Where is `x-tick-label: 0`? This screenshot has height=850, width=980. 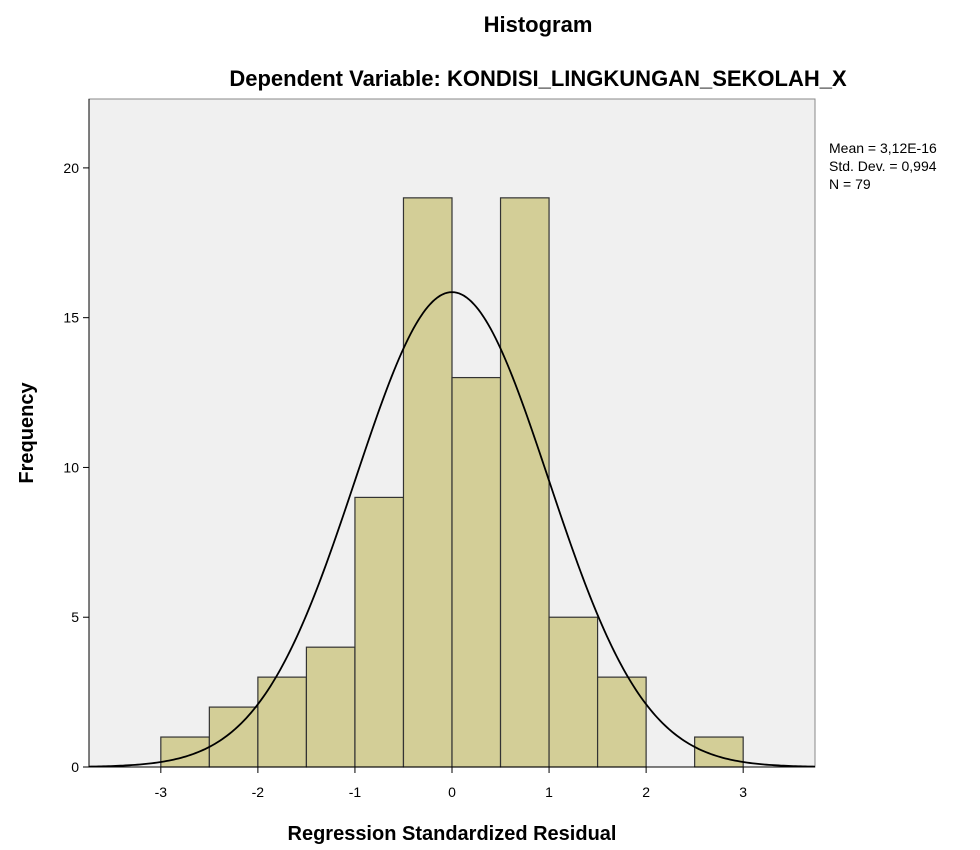
x-tick-label: 0 is located at coordinates (452, 792).